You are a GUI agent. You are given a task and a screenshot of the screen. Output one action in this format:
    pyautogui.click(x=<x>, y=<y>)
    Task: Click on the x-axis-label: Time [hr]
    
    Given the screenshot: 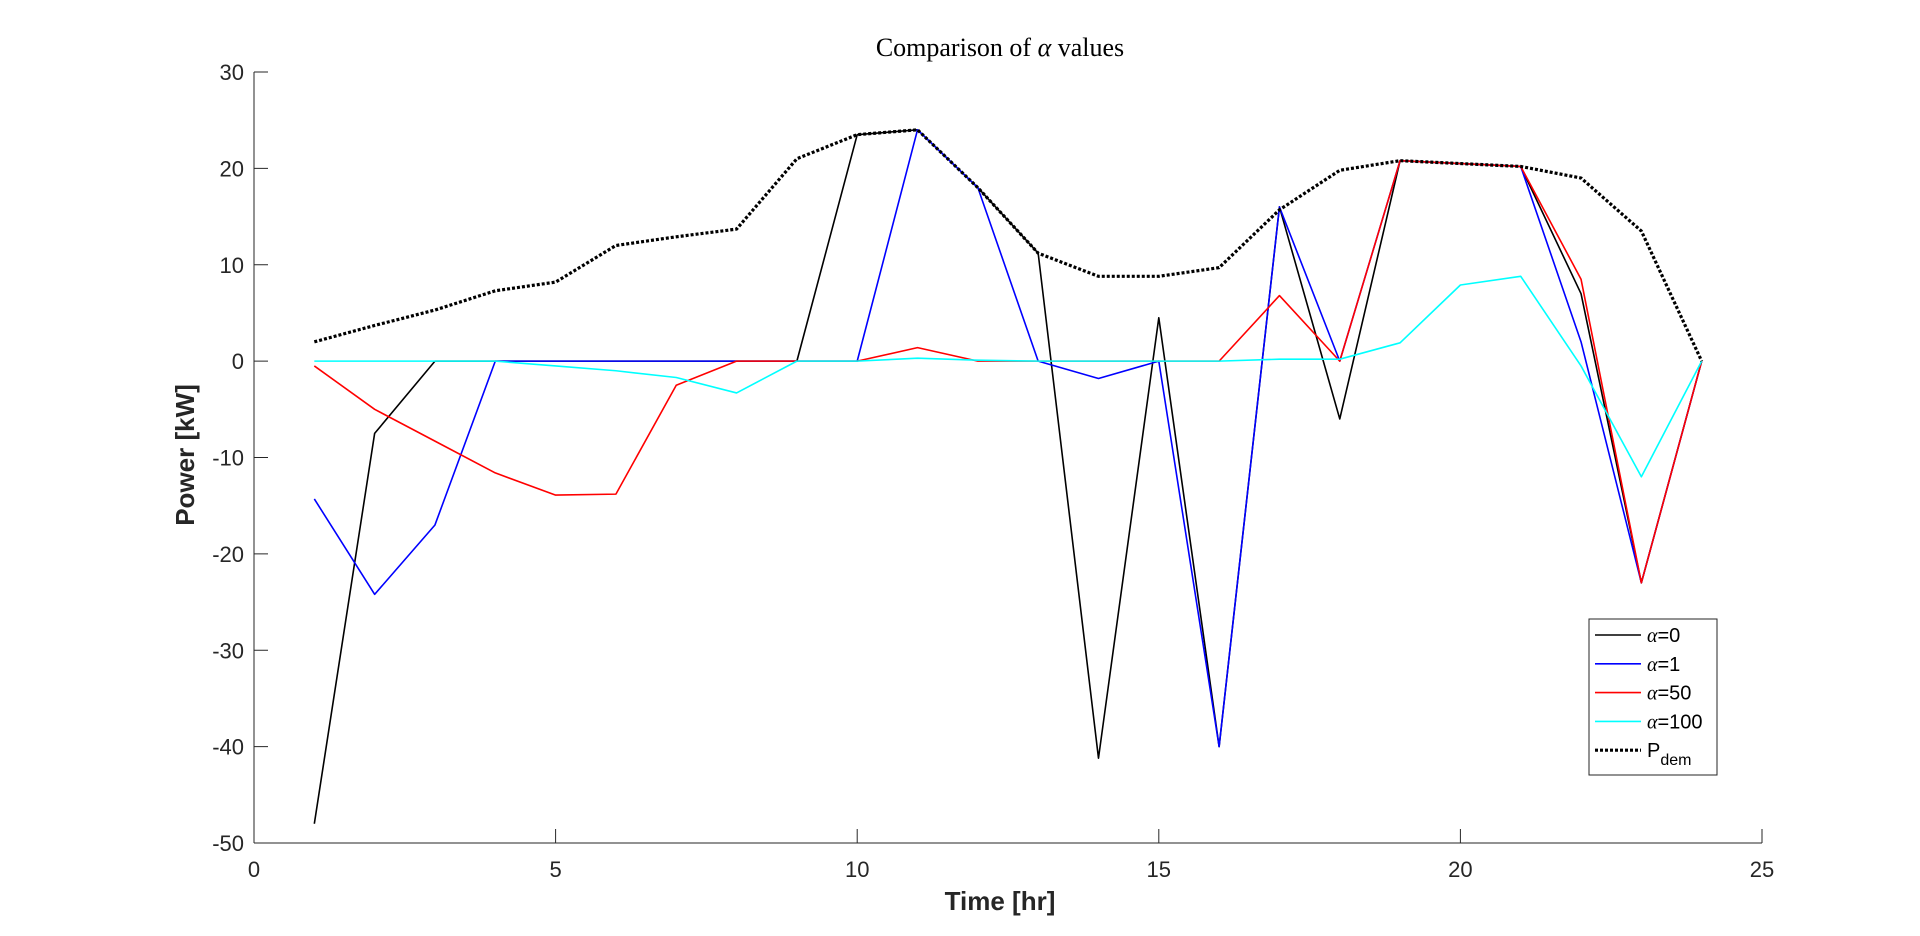 What is the action you would take?
    pyautogui.click(x=1000, y=901)
    